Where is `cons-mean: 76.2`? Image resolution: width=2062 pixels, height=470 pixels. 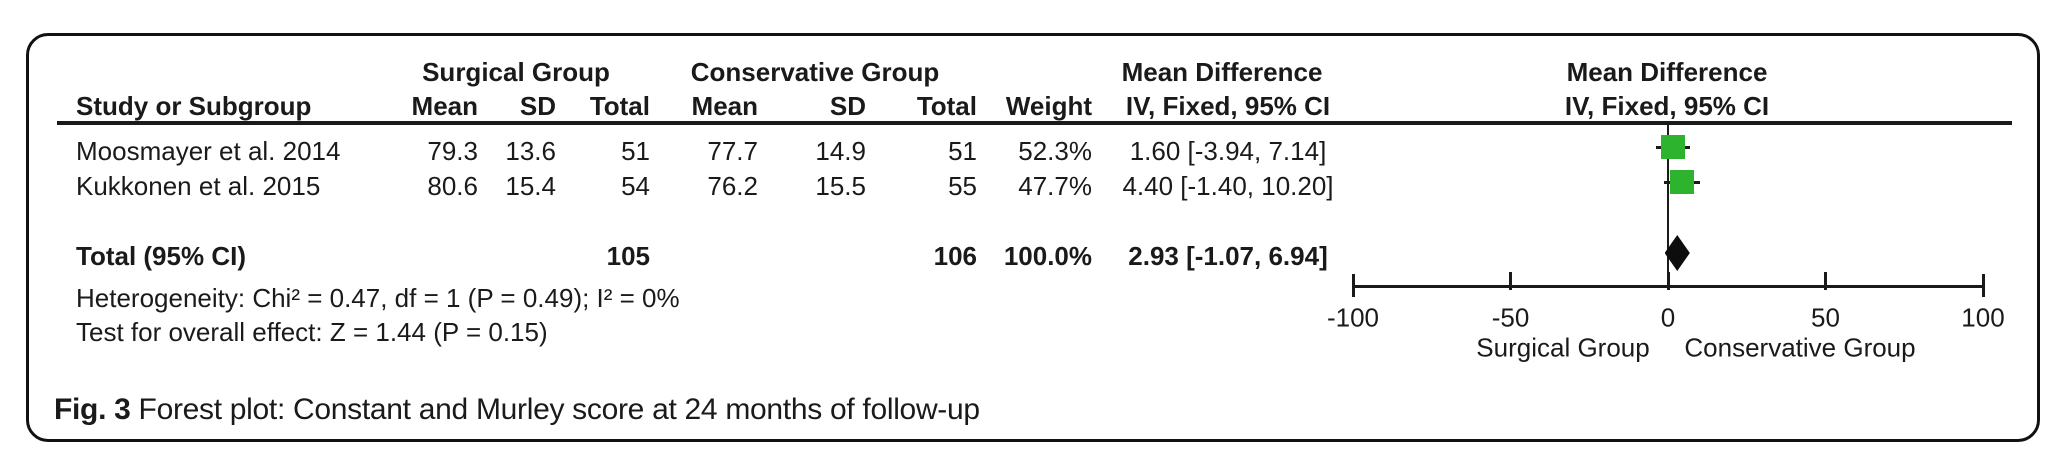
cons-mean: 76.2 is located at coordinates (732, 186).